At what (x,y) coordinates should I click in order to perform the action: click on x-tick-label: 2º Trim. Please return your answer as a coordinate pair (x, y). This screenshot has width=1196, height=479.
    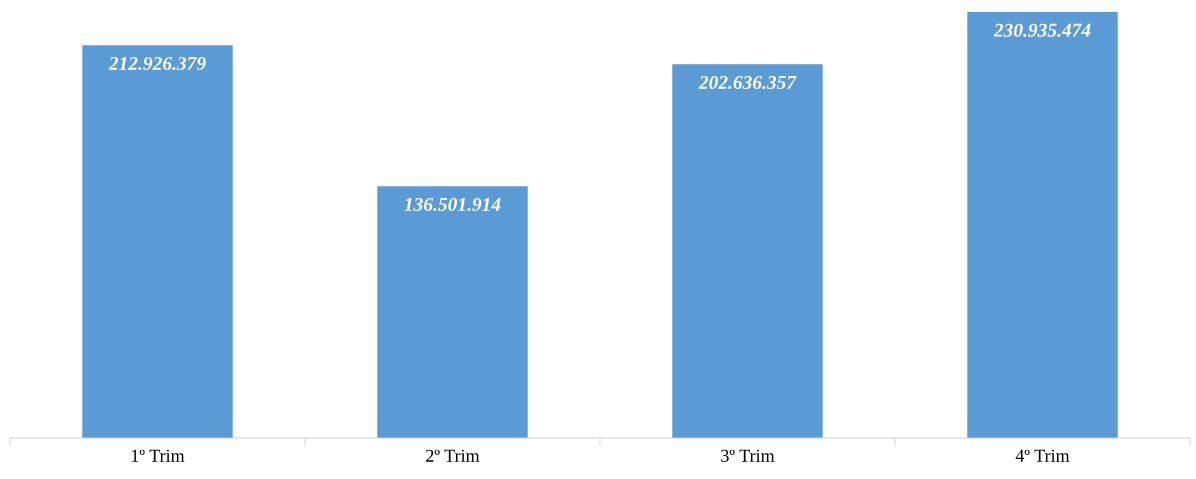
    Looking at the image, I should click on (453, 455).